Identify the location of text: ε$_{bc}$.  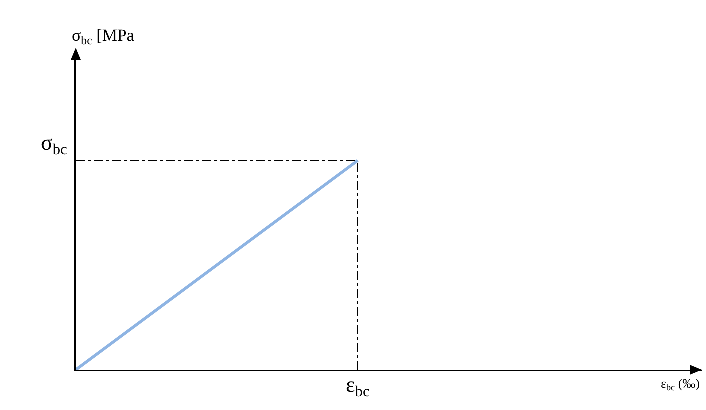
(358, 386).